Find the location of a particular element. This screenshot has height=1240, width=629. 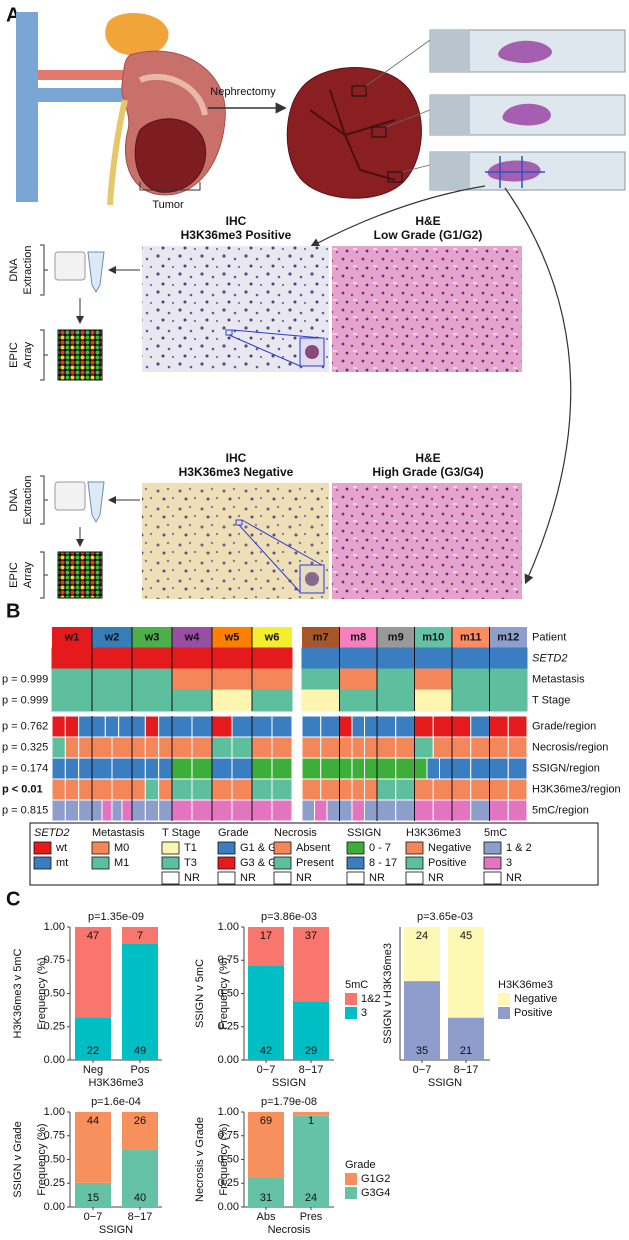

legend-title: SSIGN is located at coordinates (364, 833).